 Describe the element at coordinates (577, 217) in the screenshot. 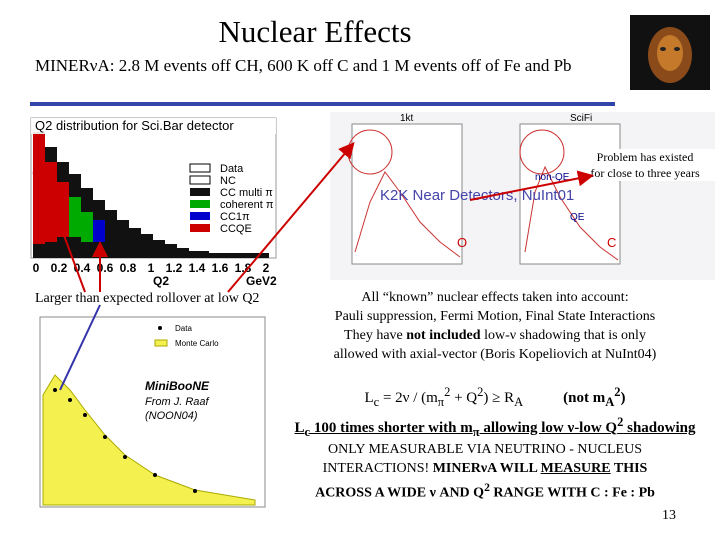

I see `plot-label: QE` at that location.